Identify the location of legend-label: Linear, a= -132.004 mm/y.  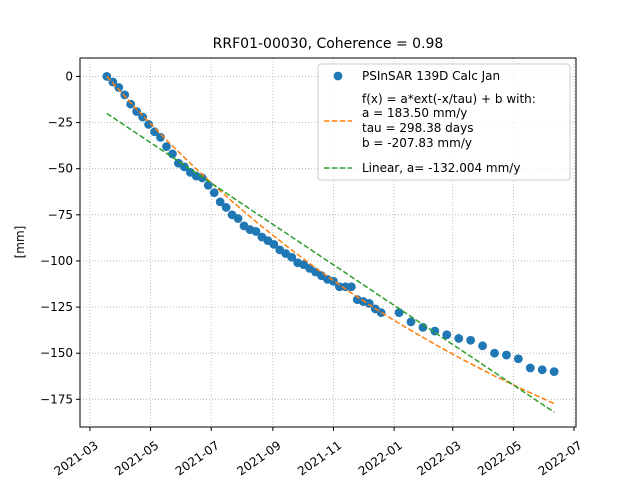
(441, 168).